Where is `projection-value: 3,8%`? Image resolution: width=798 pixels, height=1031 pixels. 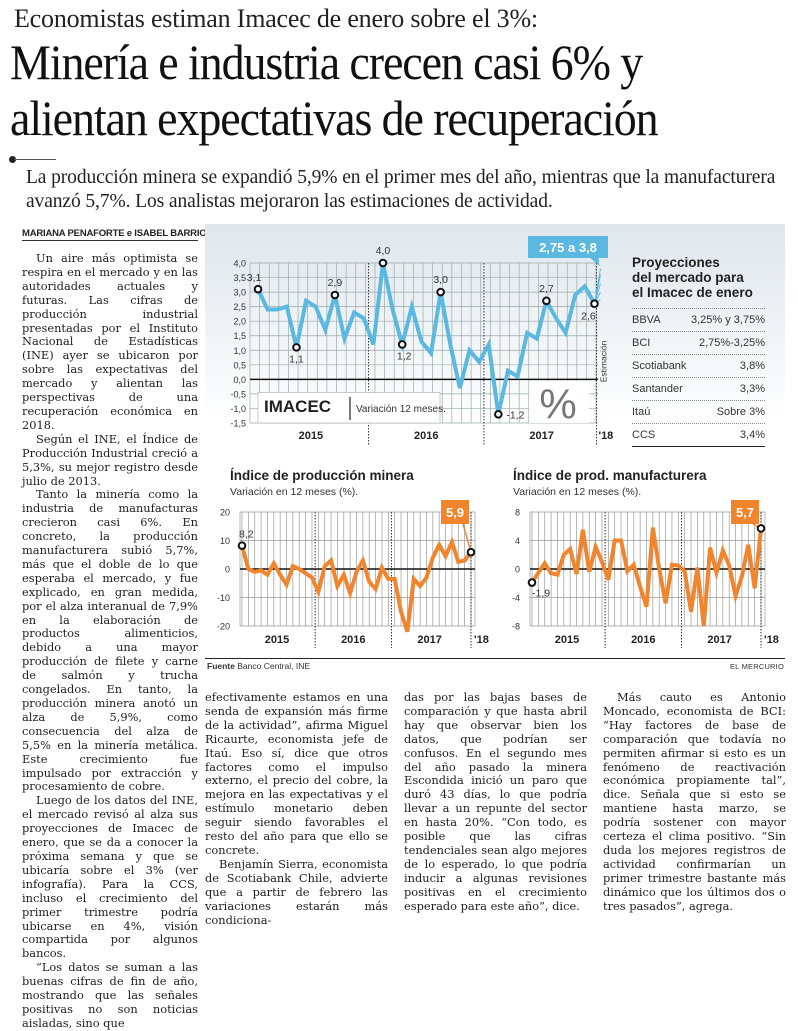
projection-value: 3,8% is located at coordinates (752, 366).